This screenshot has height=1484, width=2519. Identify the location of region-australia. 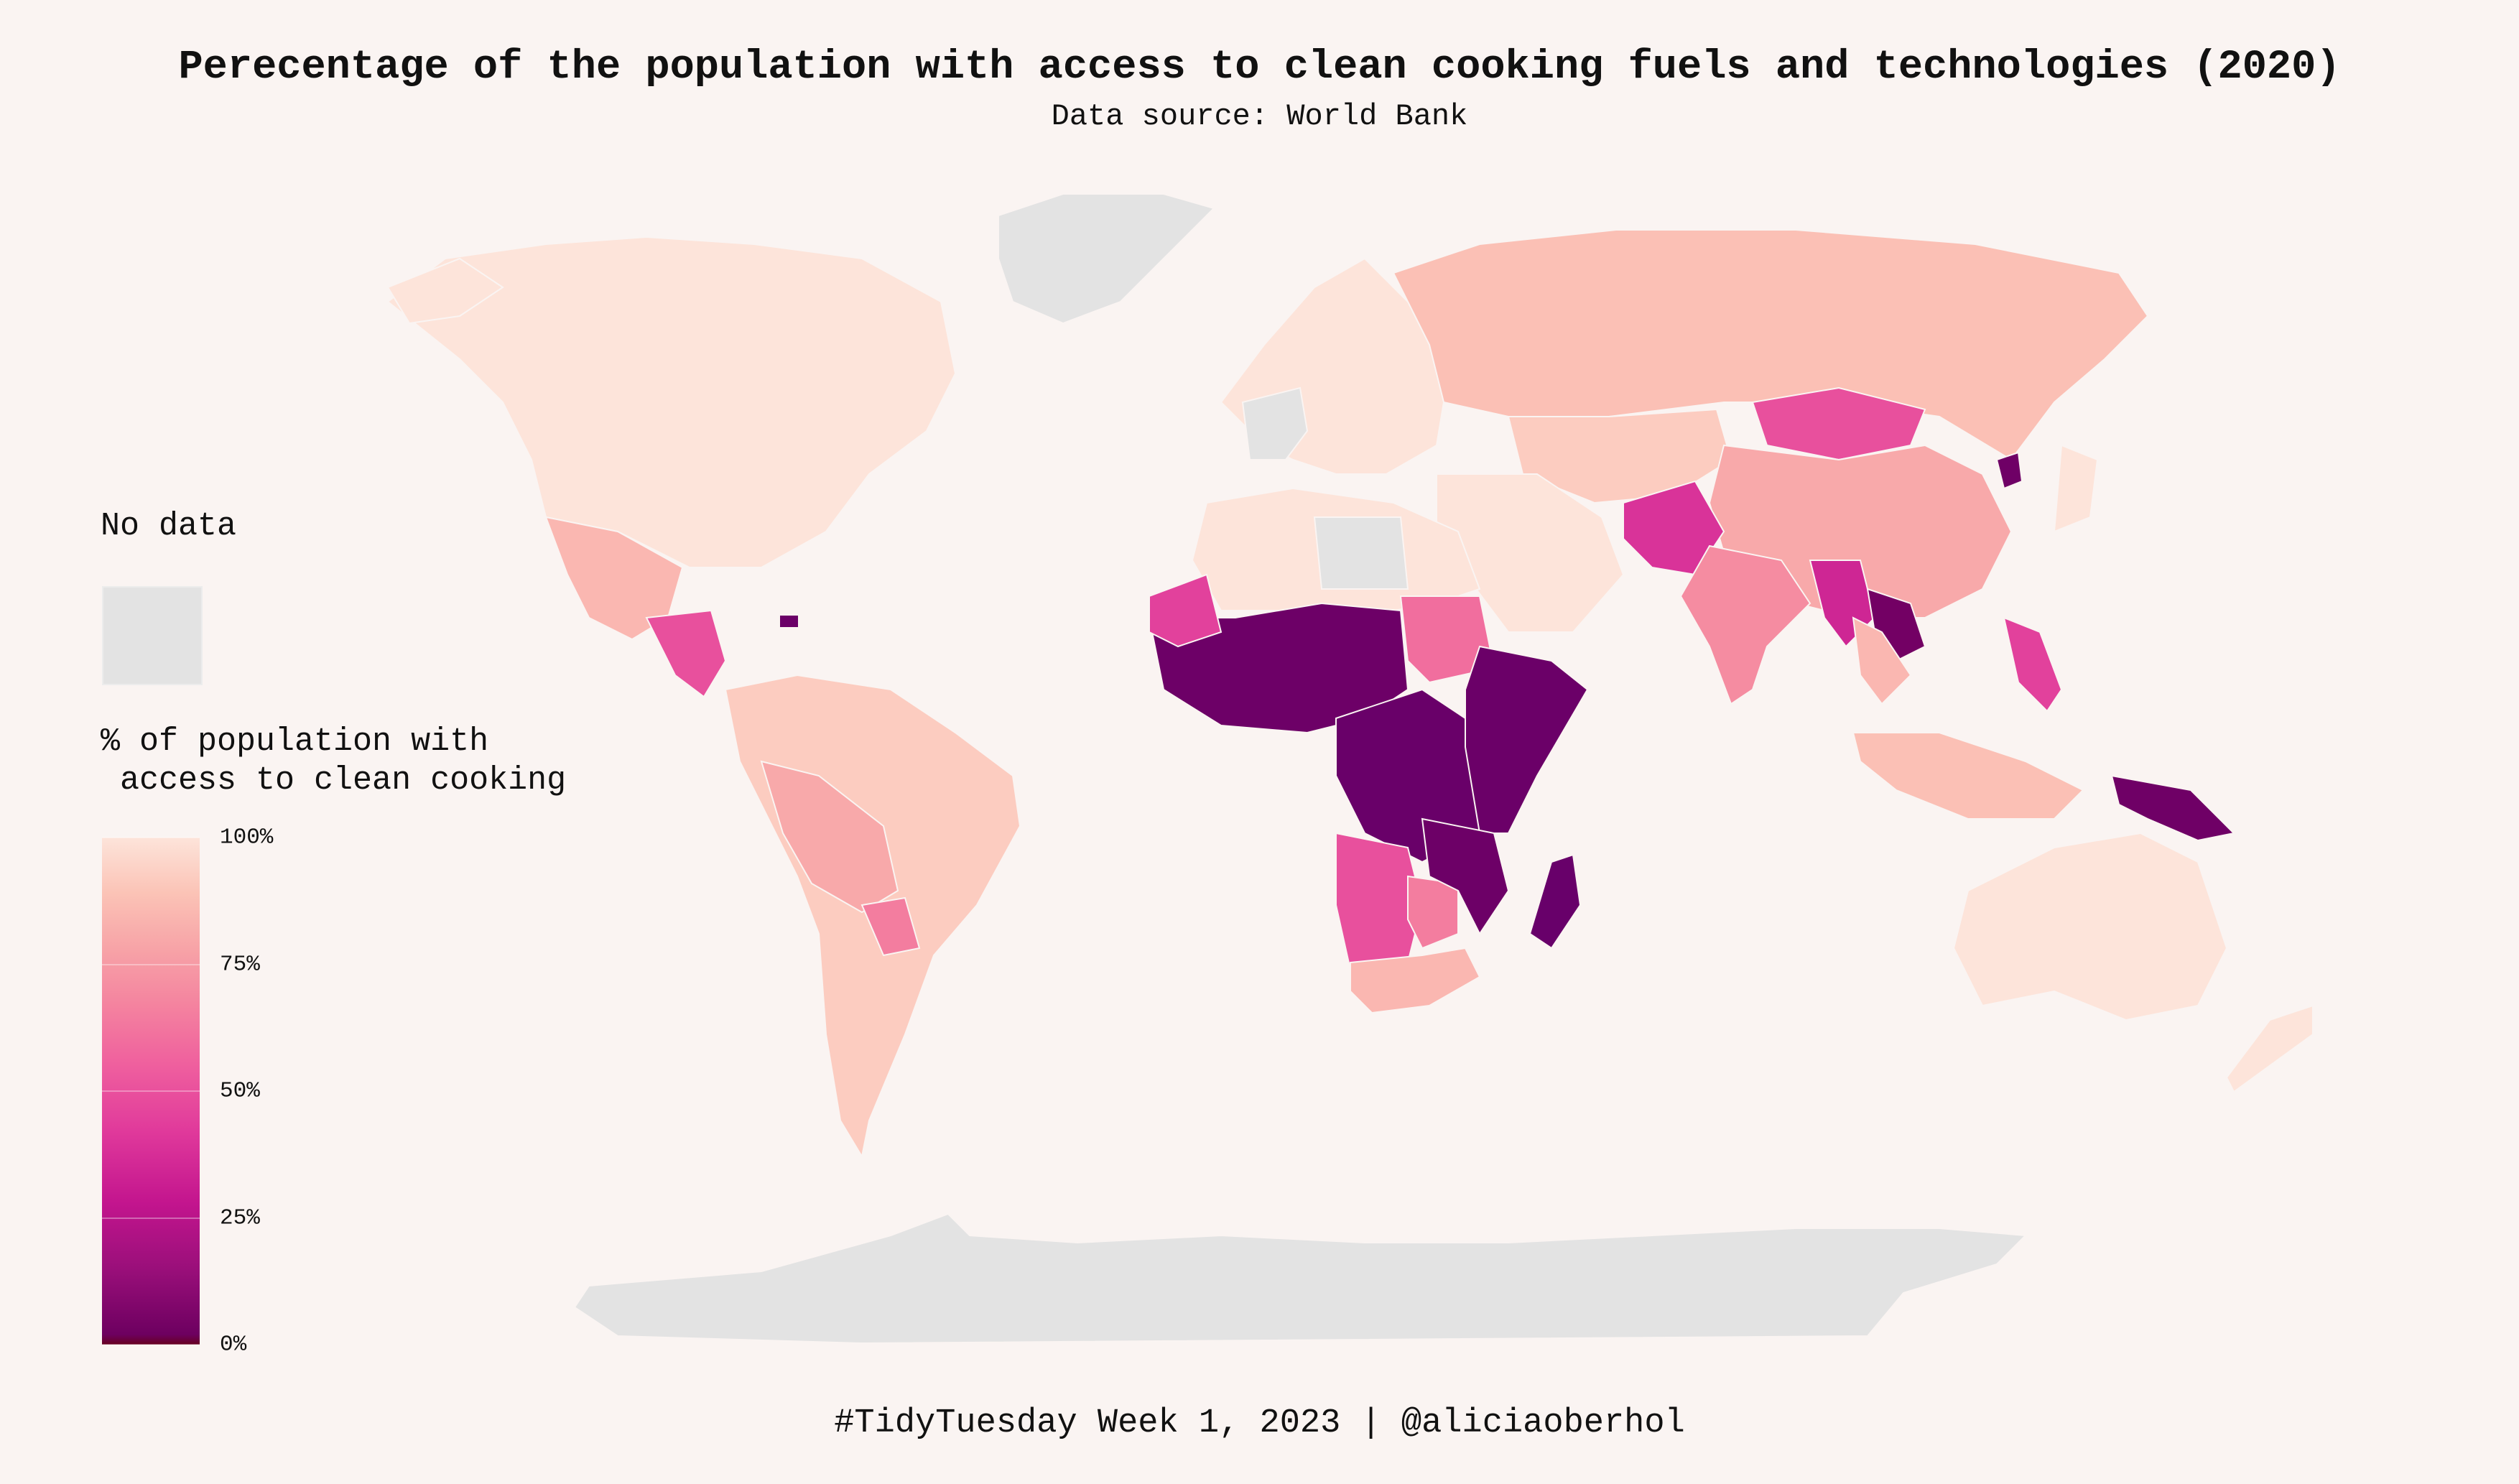
(2090, 926).